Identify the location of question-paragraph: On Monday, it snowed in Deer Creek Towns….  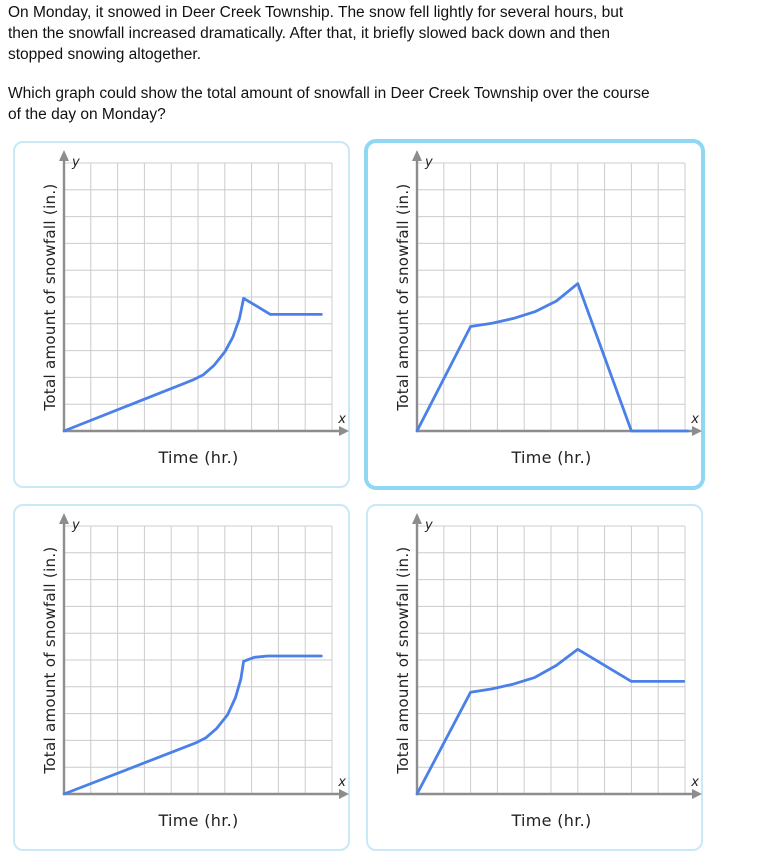
(386, 33).